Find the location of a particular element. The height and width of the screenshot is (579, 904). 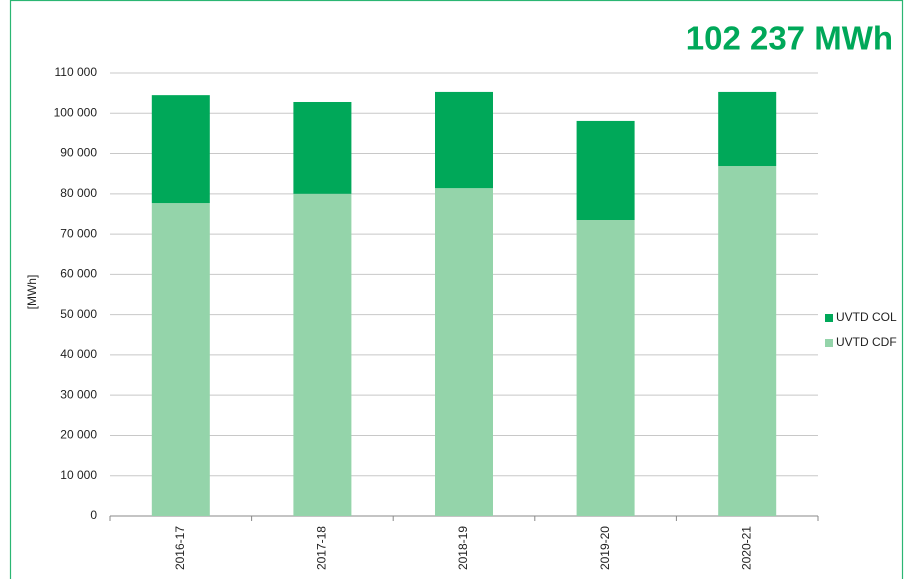

y-tick-label: 20 000 is located at coordinates (78, 435).